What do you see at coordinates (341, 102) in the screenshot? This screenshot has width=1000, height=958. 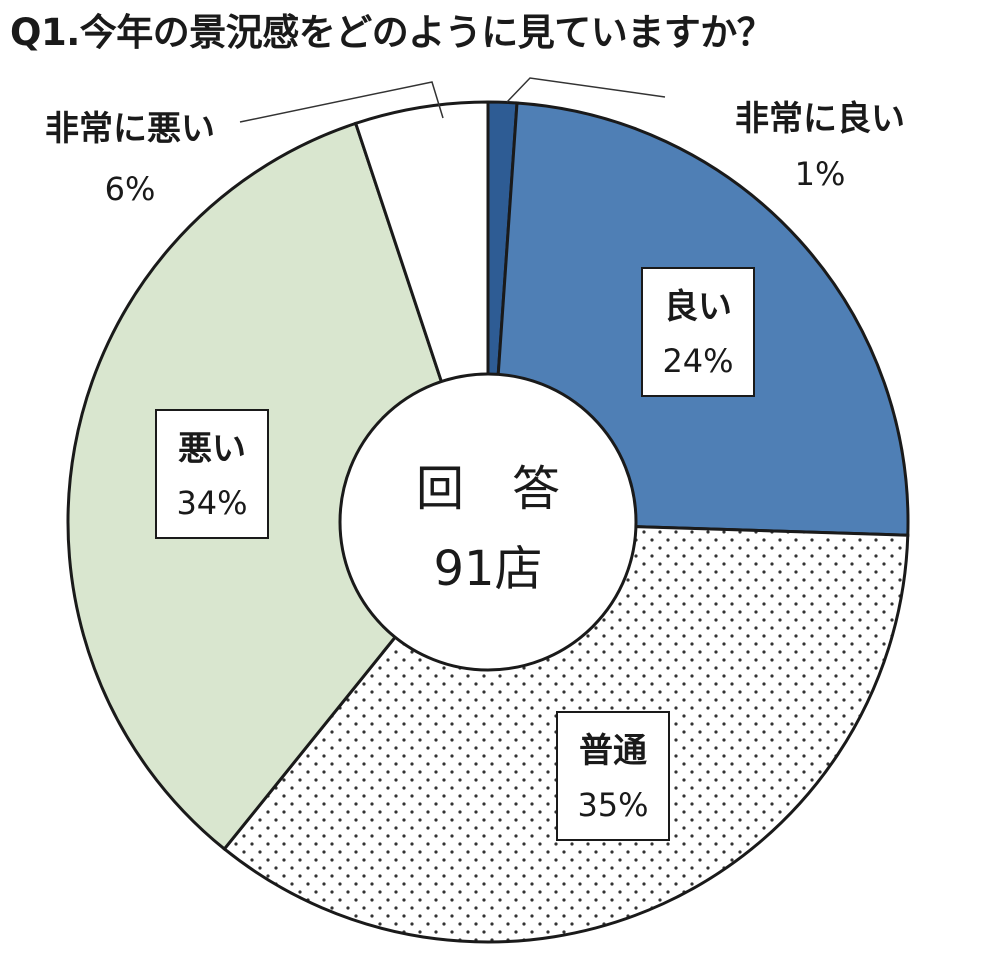 I see `leader-line-very-bad` at bounding box center [341, 102].